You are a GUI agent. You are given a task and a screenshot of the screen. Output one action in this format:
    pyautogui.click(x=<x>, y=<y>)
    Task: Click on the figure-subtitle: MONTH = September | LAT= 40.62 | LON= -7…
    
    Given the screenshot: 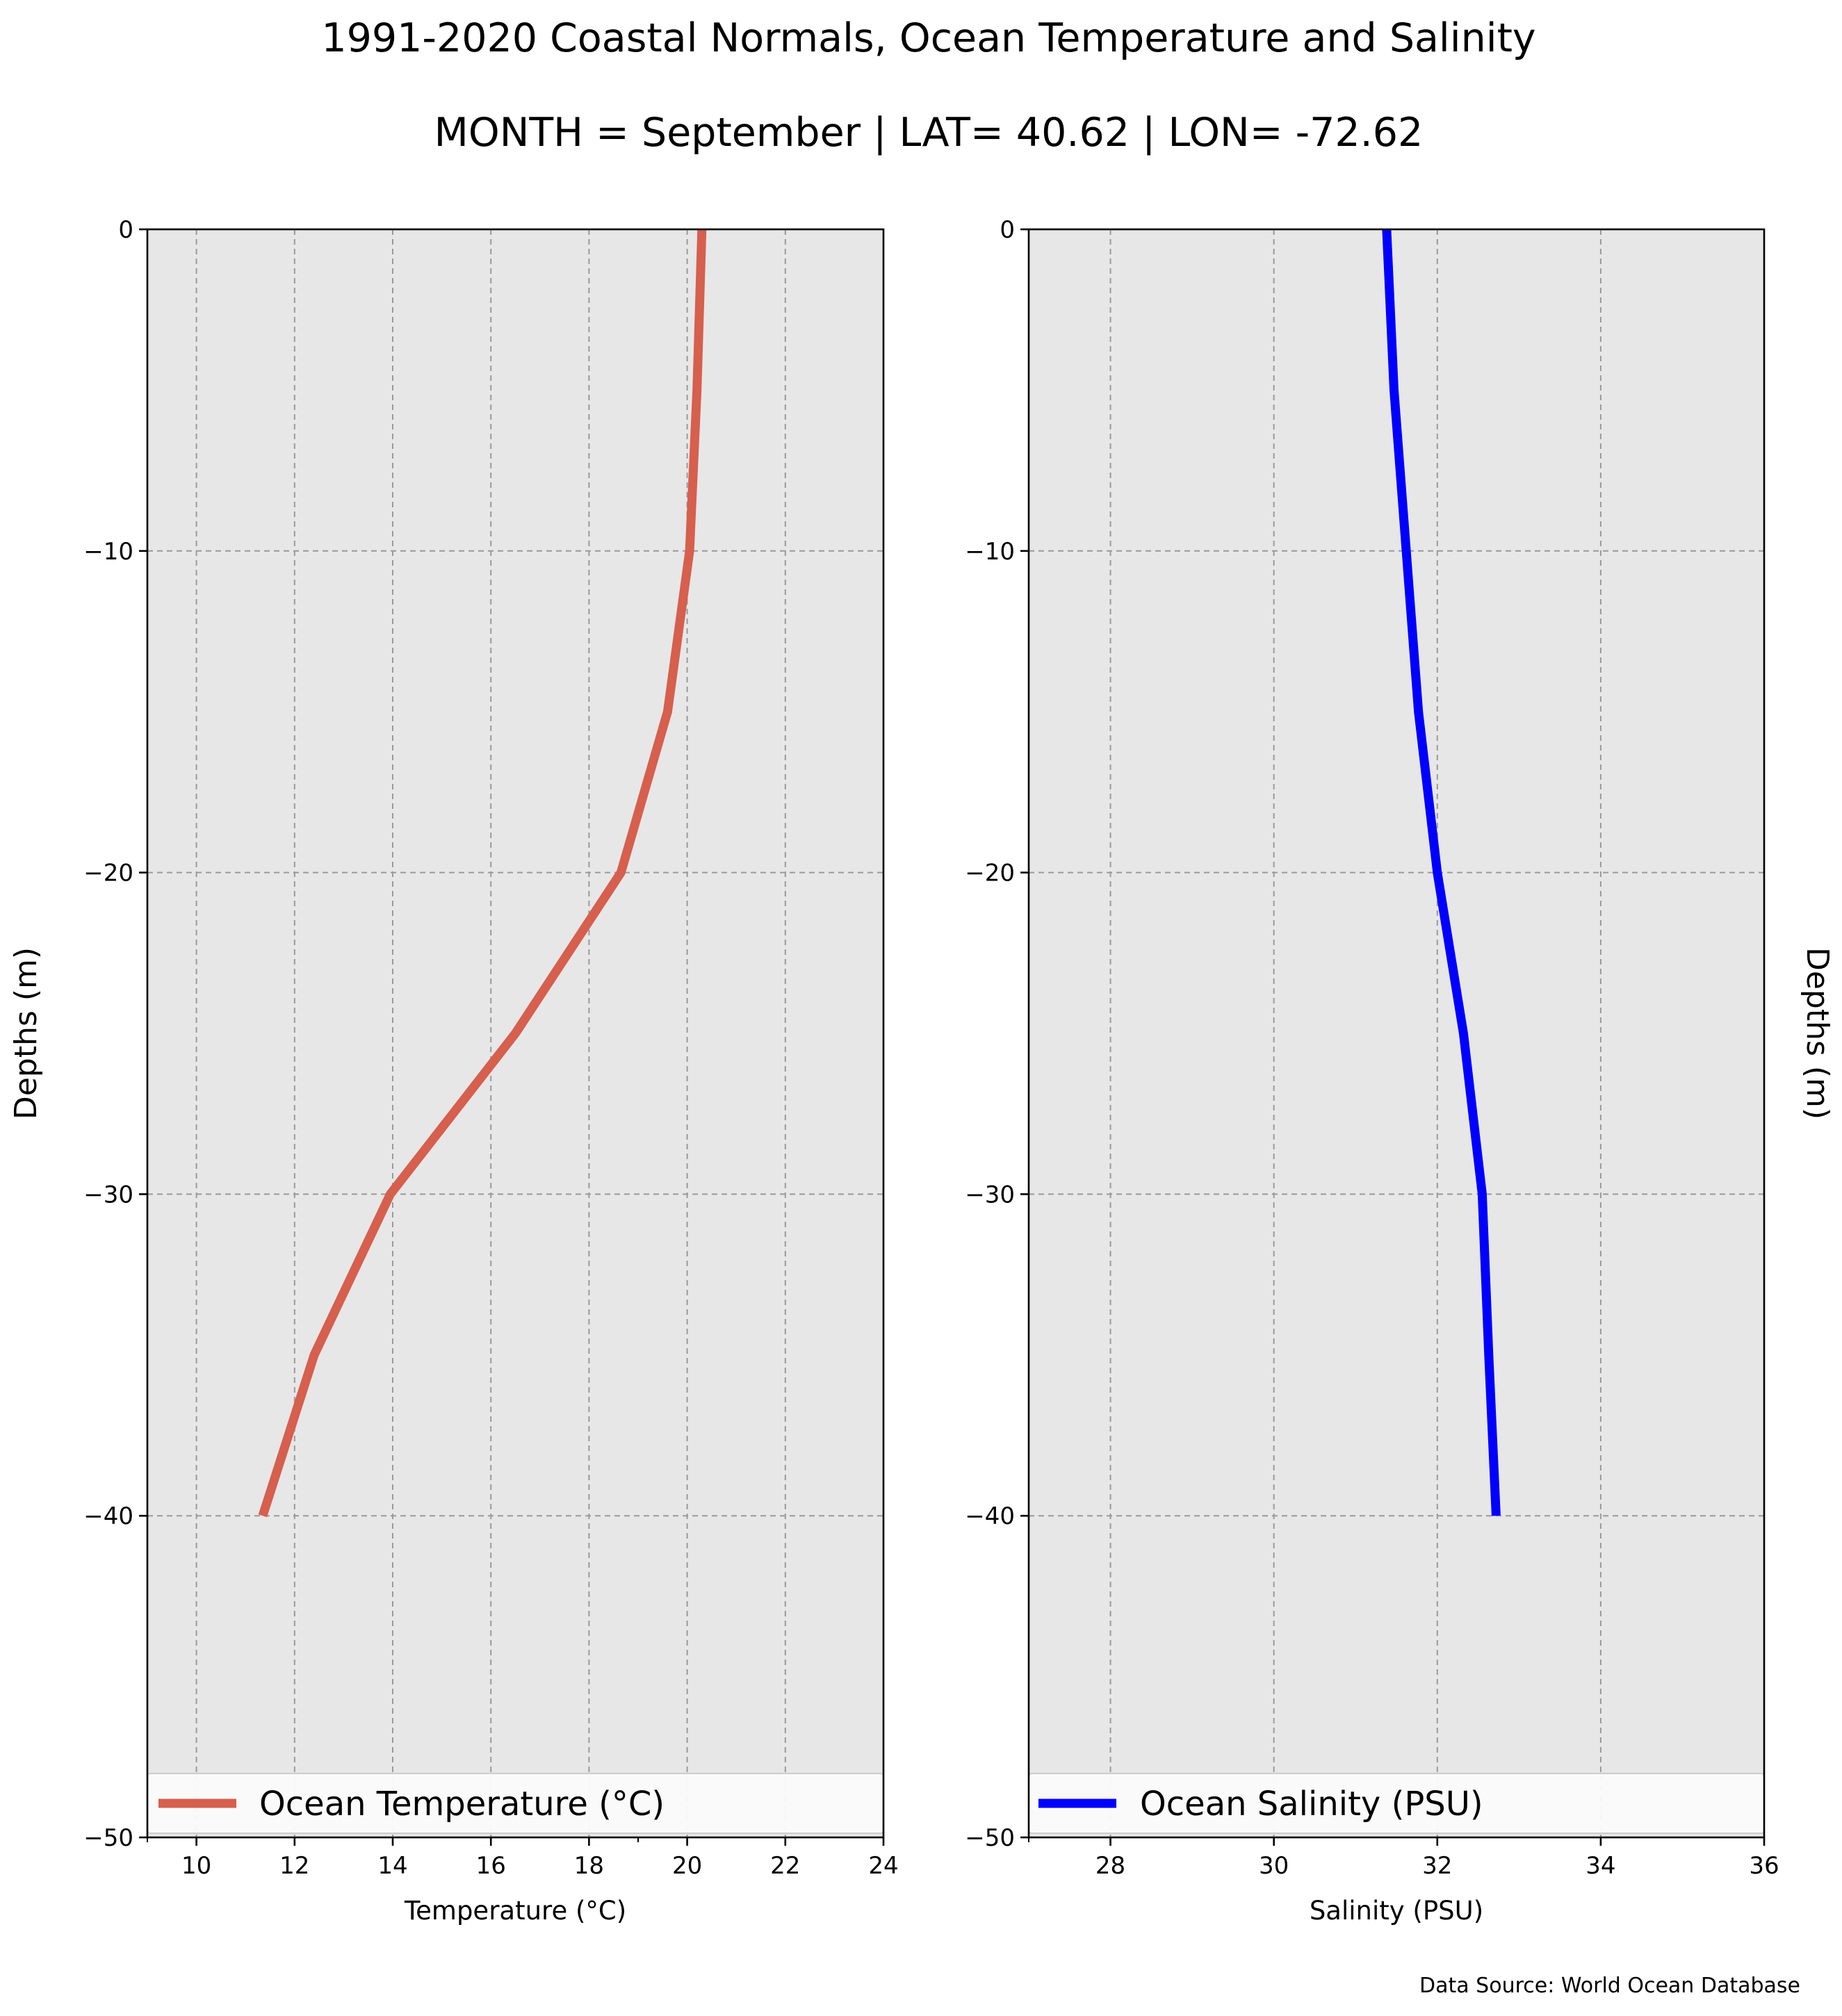 What is the action you would take?
    pyautogui.click(x=929, y=133)
    